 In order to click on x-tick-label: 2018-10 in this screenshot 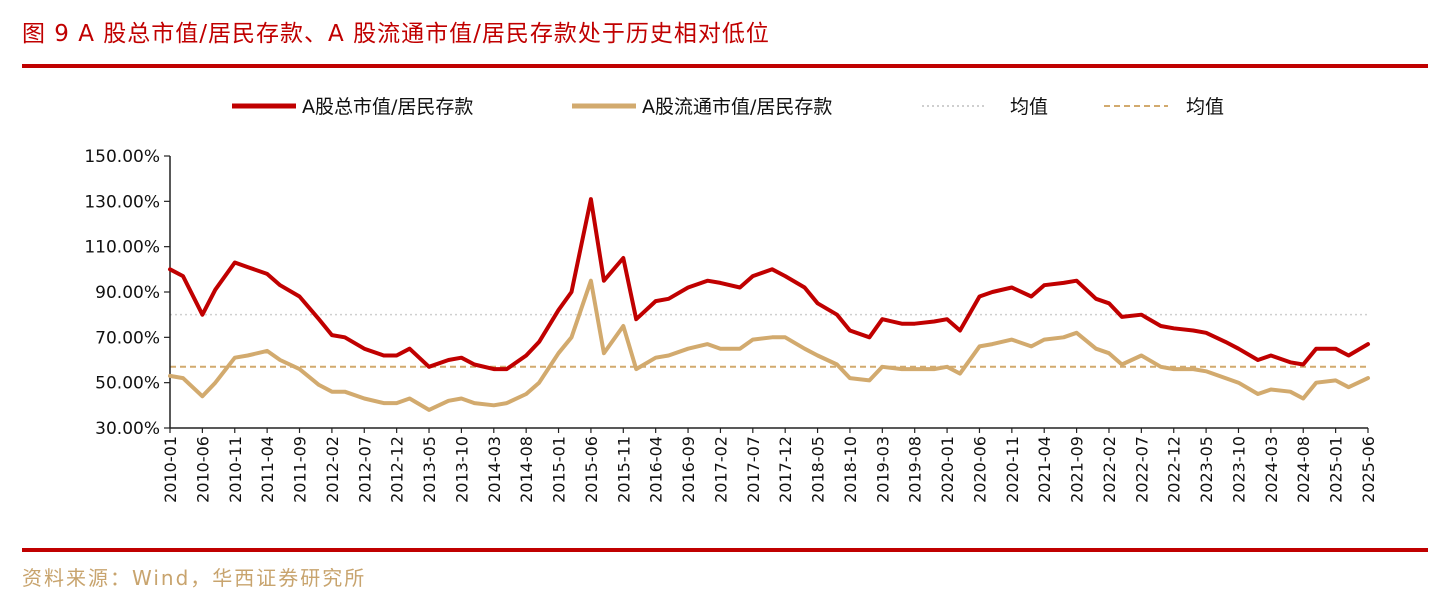, I will do `click(850, 469)`.